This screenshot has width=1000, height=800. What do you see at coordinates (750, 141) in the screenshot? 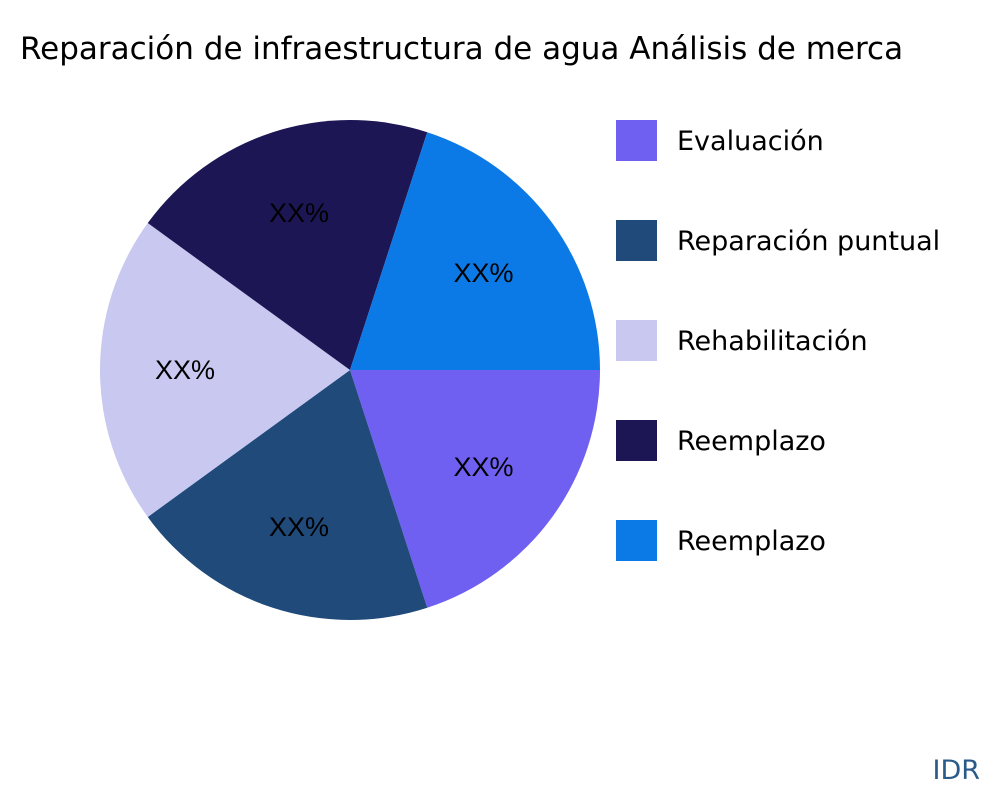
I see `legend-label: Evaluación` at bounding box center [750, 141].